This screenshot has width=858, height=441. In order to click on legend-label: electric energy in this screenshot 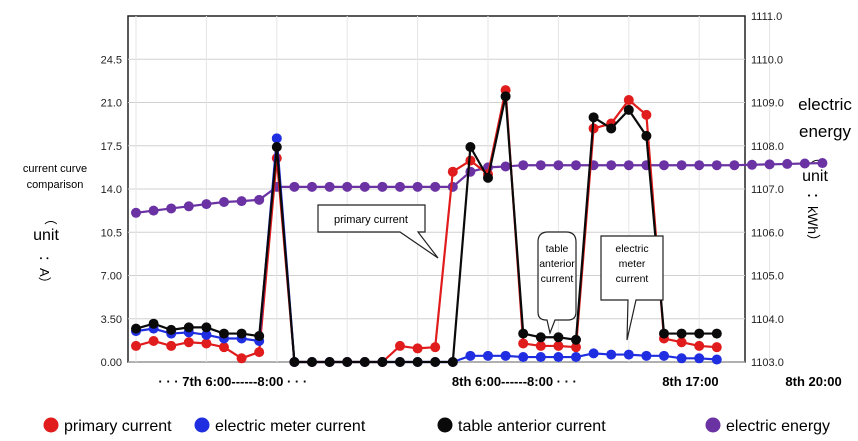, I will do `click(778, 426)`.